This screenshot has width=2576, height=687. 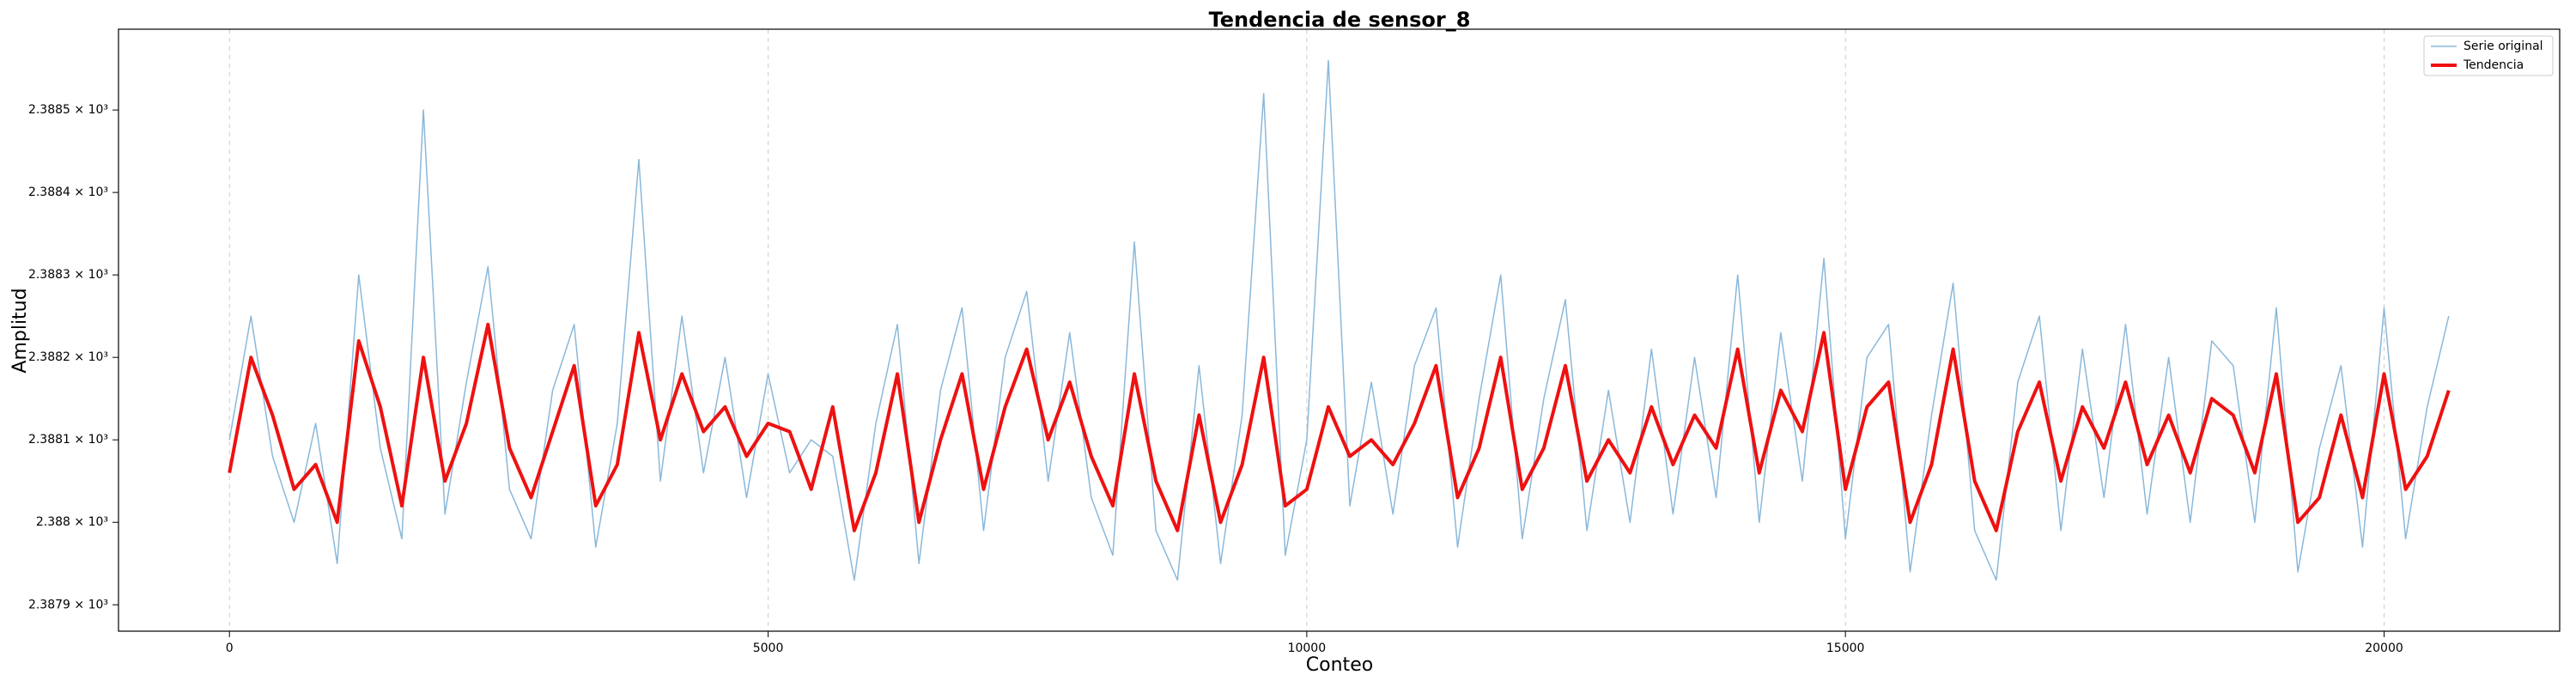 I want to click on y-tick-label: 2.388 × 10³, so click(x=72, y=522).